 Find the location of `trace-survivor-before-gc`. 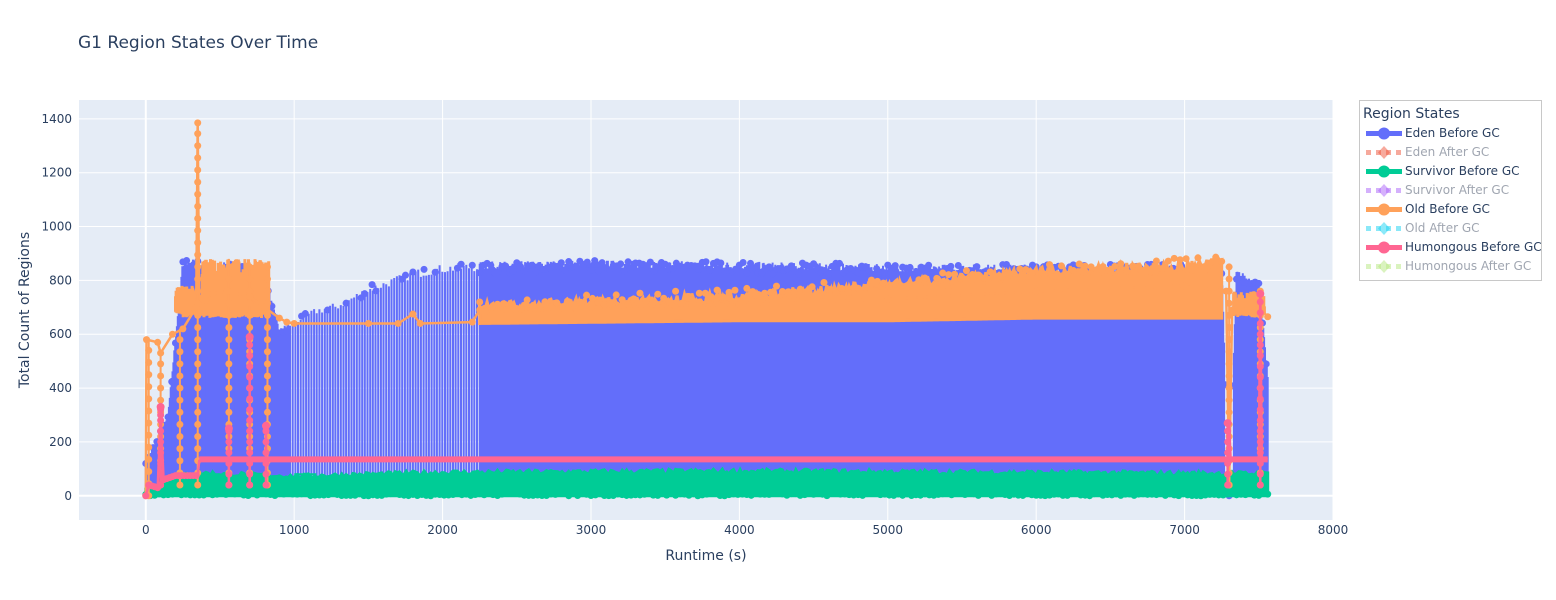

trace-survivor-before-gc is located at coordinates (707, 483).